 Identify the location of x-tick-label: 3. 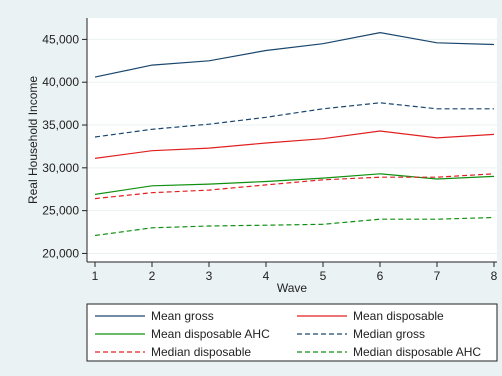
(209, 276).